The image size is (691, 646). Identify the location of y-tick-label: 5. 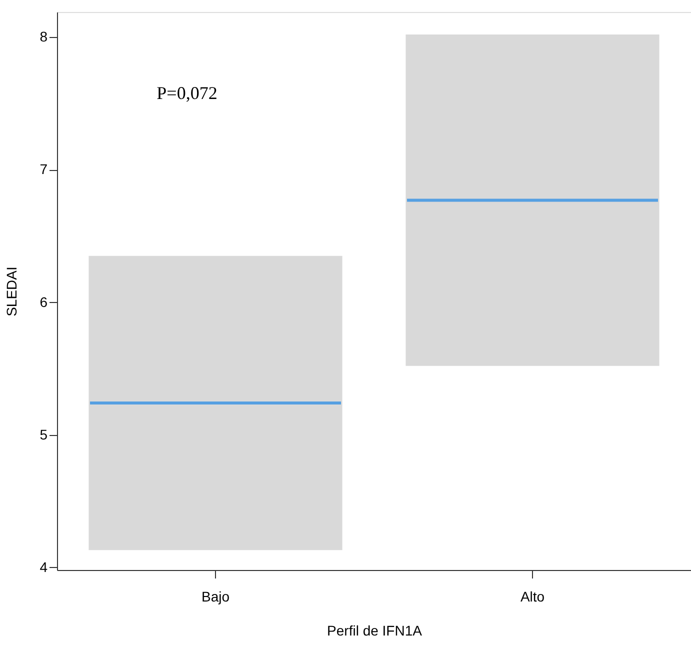
(44, 434).